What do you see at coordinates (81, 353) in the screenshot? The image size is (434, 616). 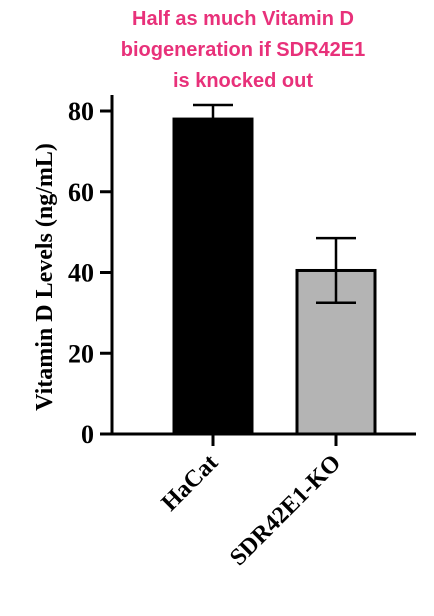 I see `y-tick-label: 20` at bounding box center [81, 353].